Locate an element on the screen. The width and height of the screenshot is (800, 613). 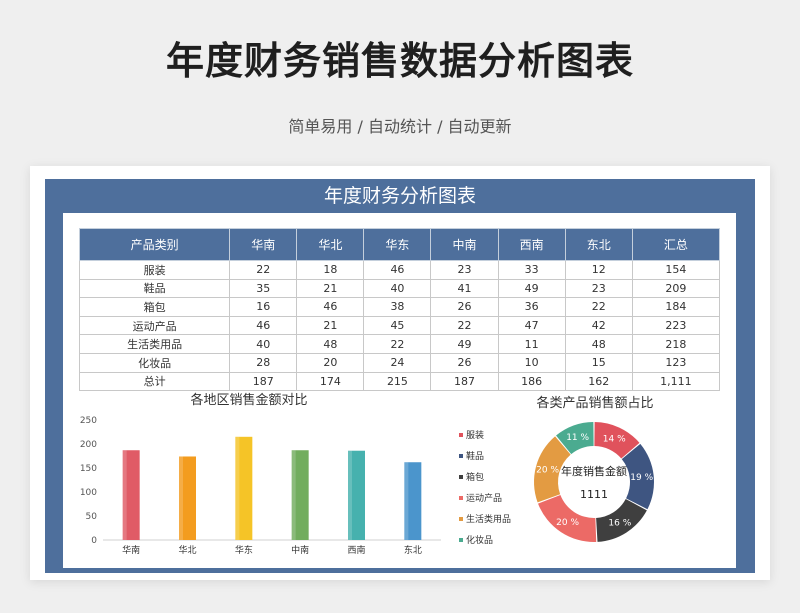
table-cell: 28 is located at coordinates (263, 362).